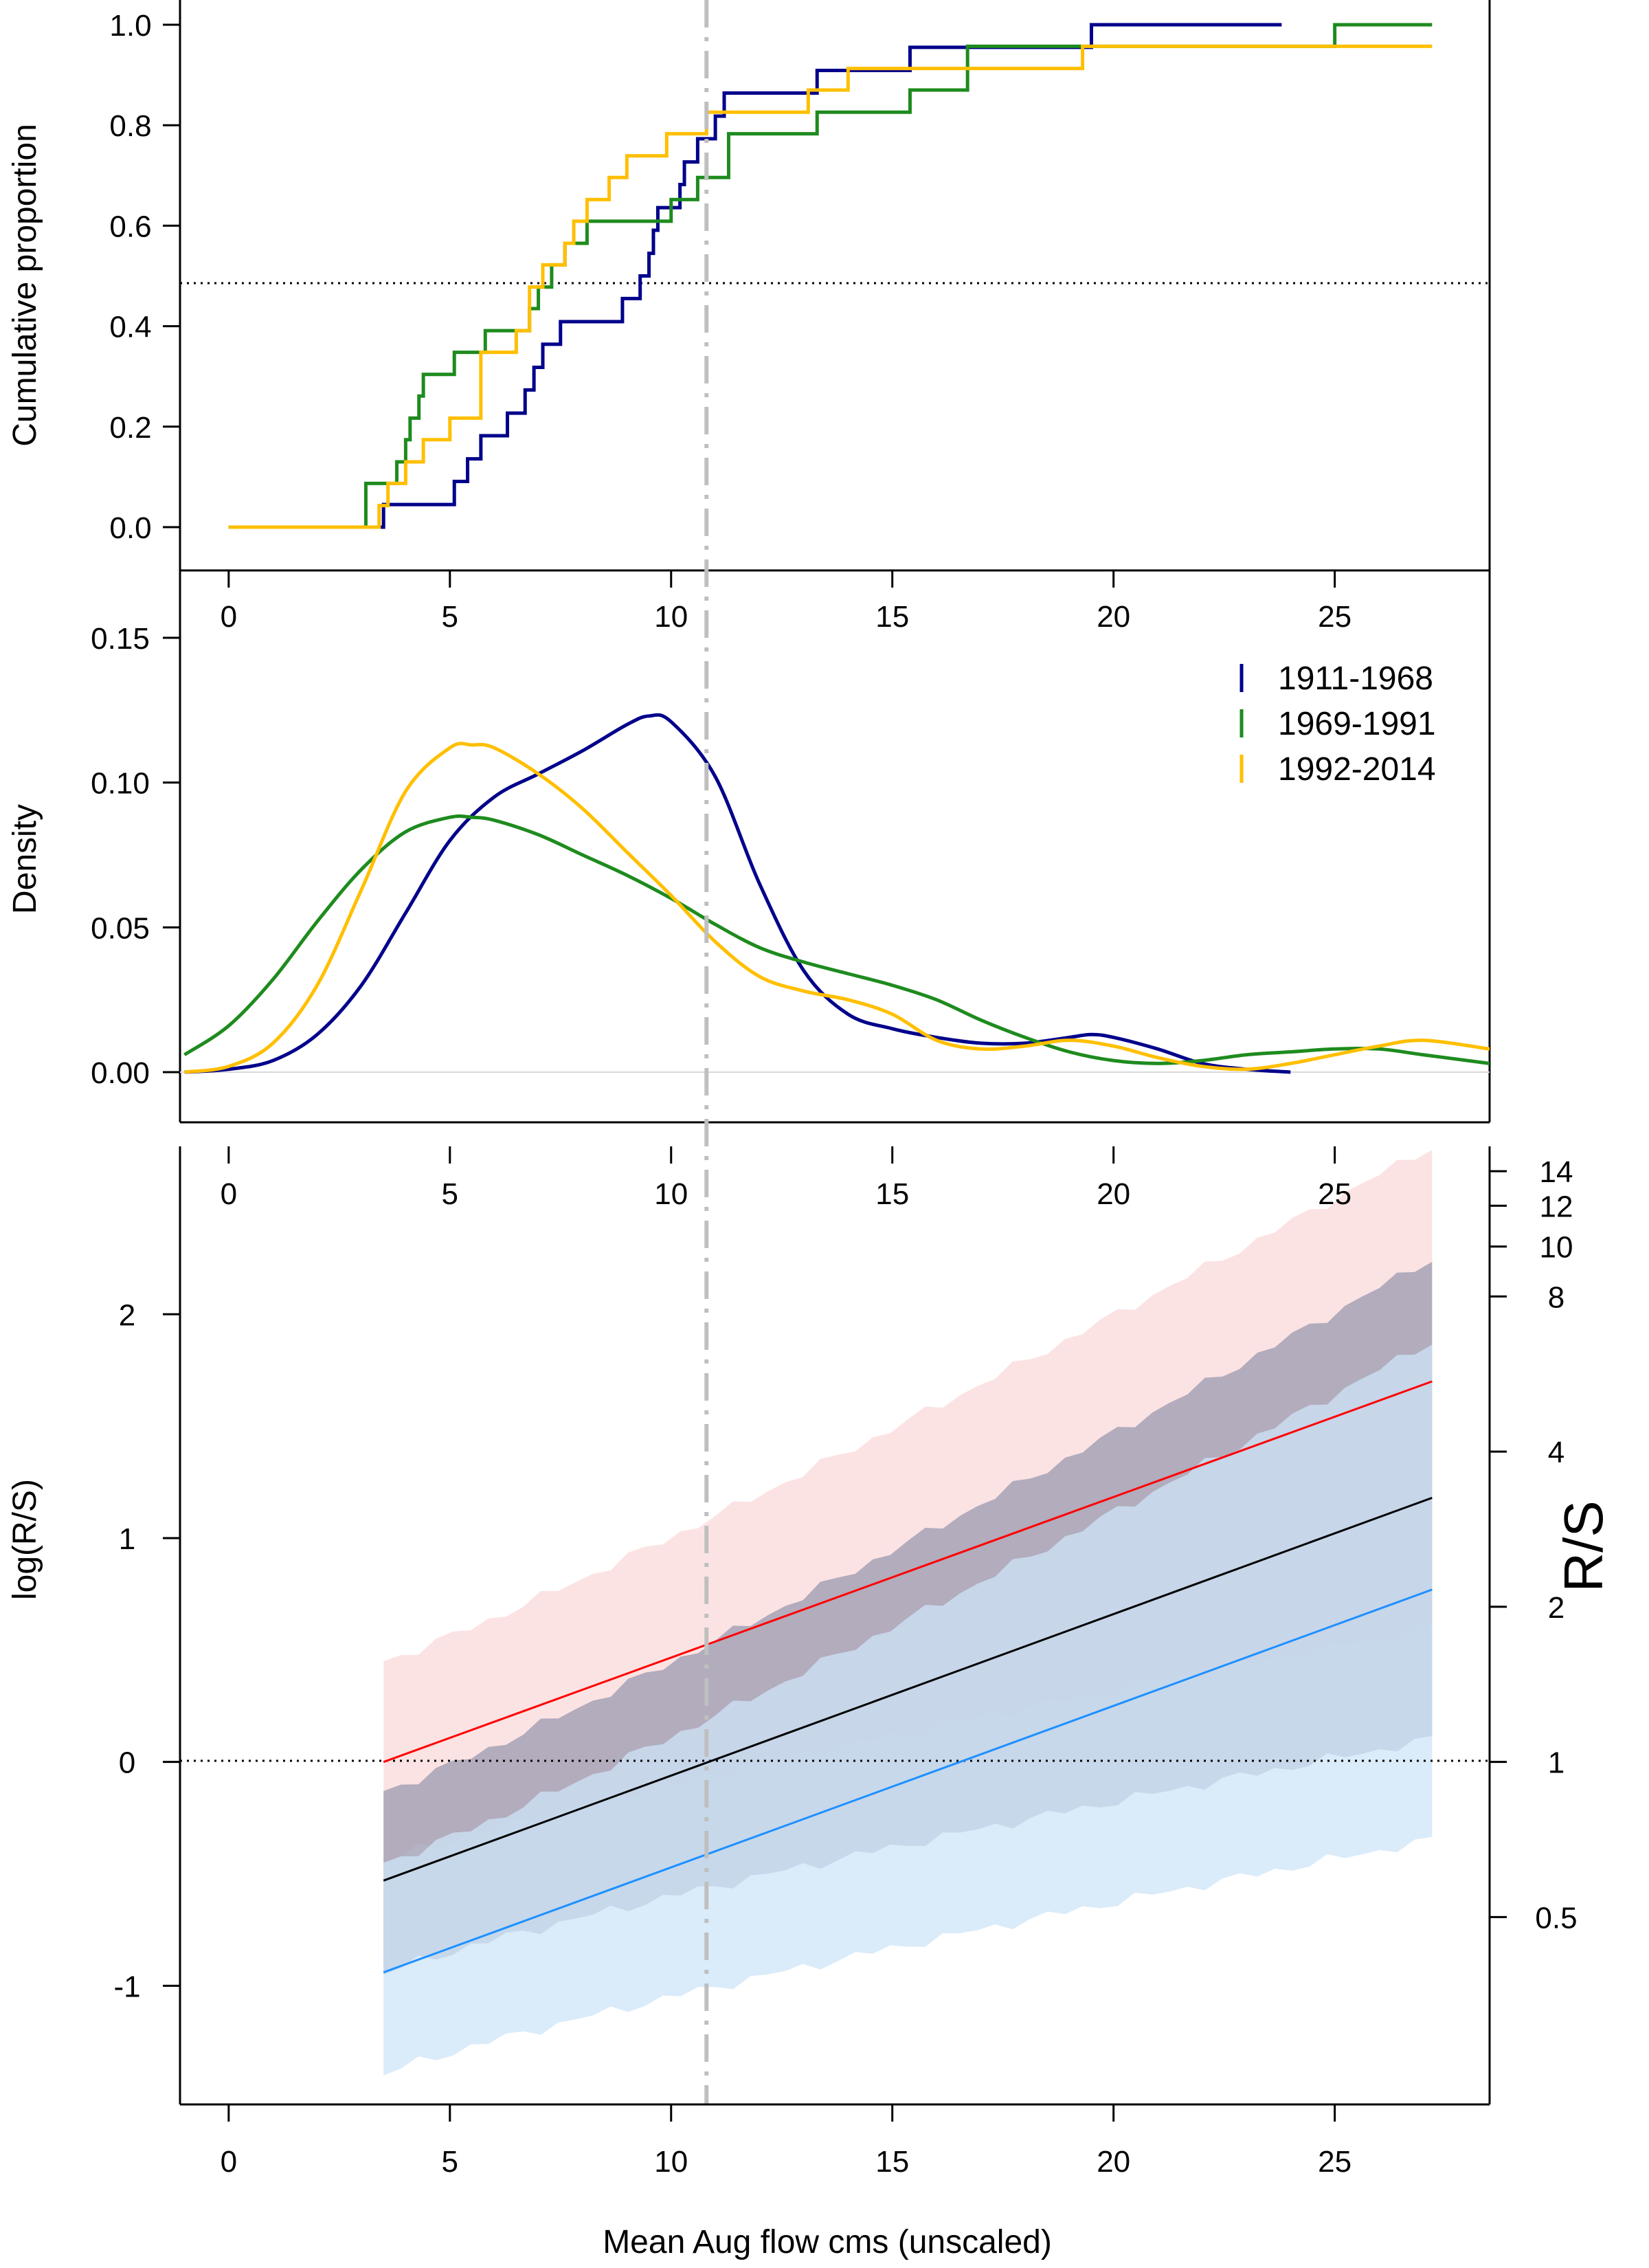 Image resolution: width=1649 pixels, height=2268 pixels. What do you see at coordinates (786, 602) in the screenshot?
I see `density-x-axis: 0 5 10 15 20 25` at bounding box center [786, 602].